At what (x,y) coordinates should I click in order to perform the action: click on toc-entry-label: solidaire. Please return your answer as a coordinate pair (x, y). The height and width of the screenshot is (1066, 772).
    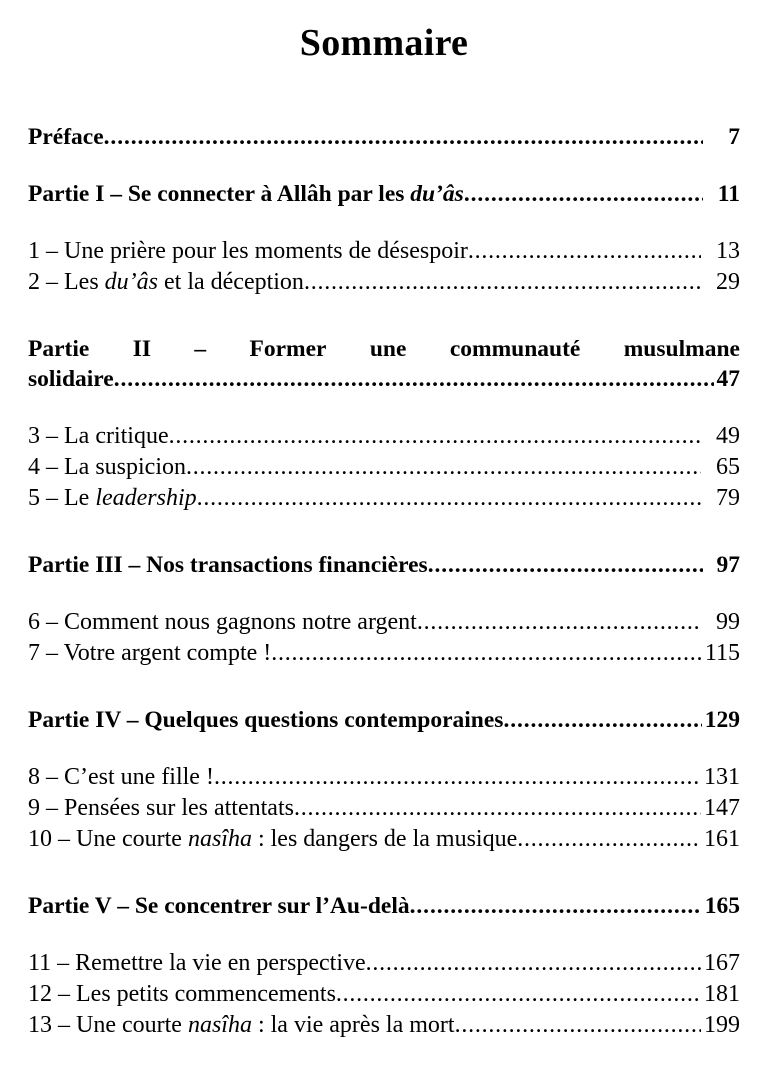
    Looking at the image, I should click on (71, 379).